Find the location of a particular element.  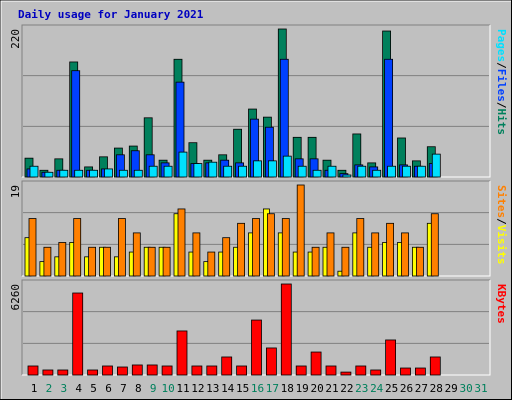

legend-entry: Hits is located at coordinates (501, 122).